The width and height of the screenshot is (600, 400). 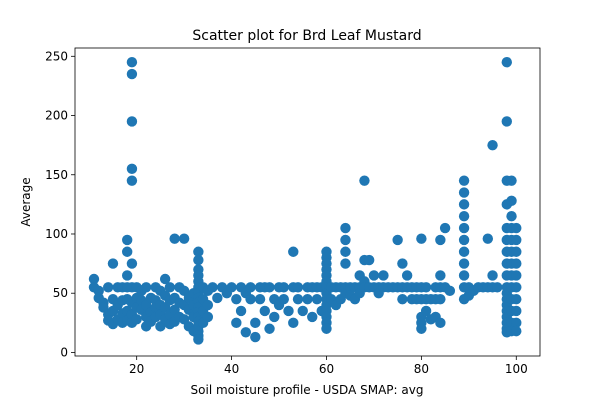 I want to click on y-tick-label: 150, so click(x=56, y=175).